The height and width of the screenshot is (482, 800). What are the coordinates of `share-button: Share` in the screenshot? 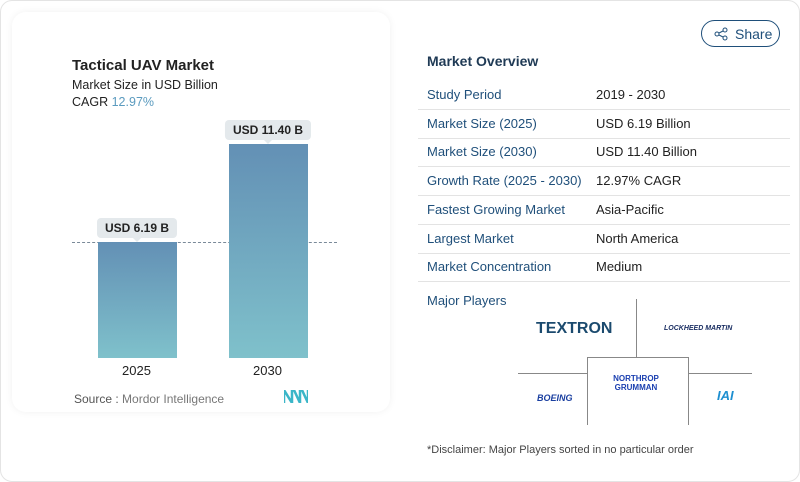 It's located at (740, 33).